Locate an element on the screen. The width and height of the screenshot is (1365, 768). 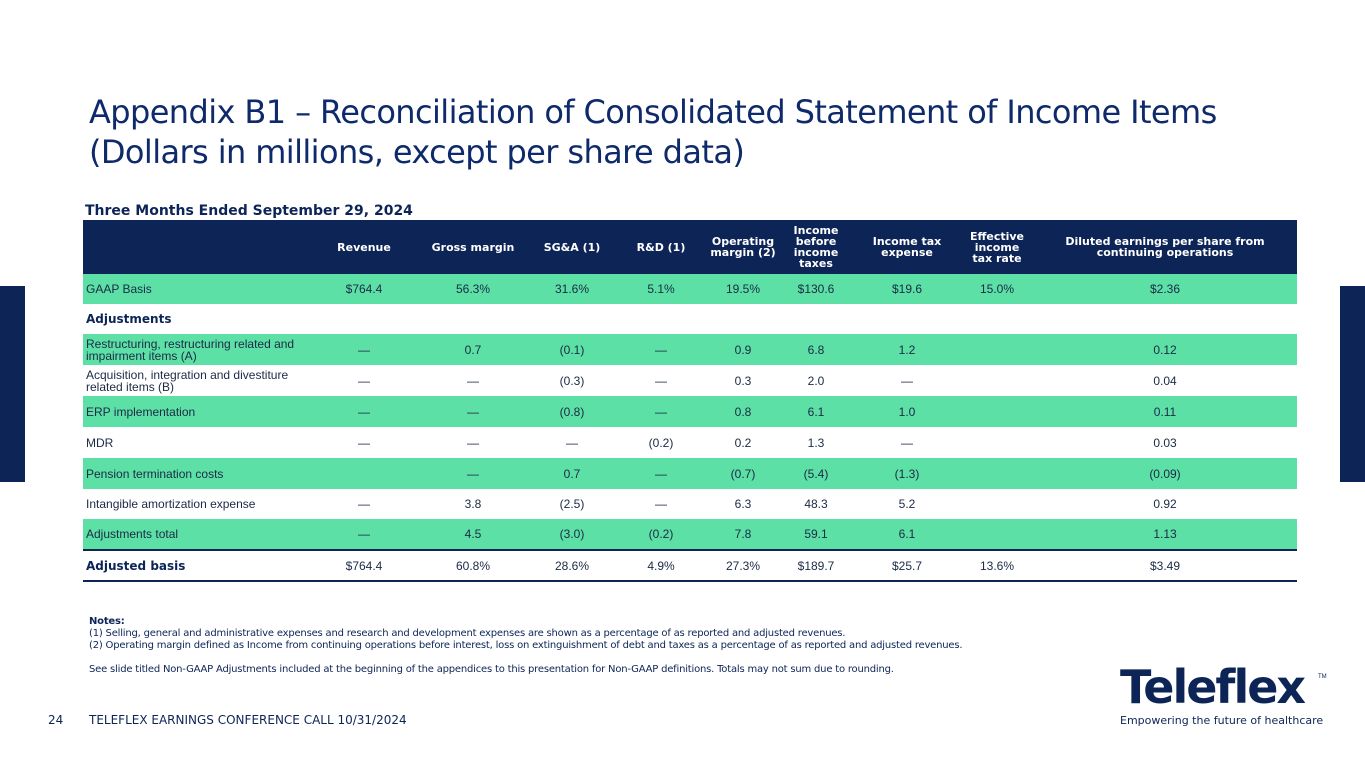
logo-trademark: TM is located at coordinates (1322, 677).